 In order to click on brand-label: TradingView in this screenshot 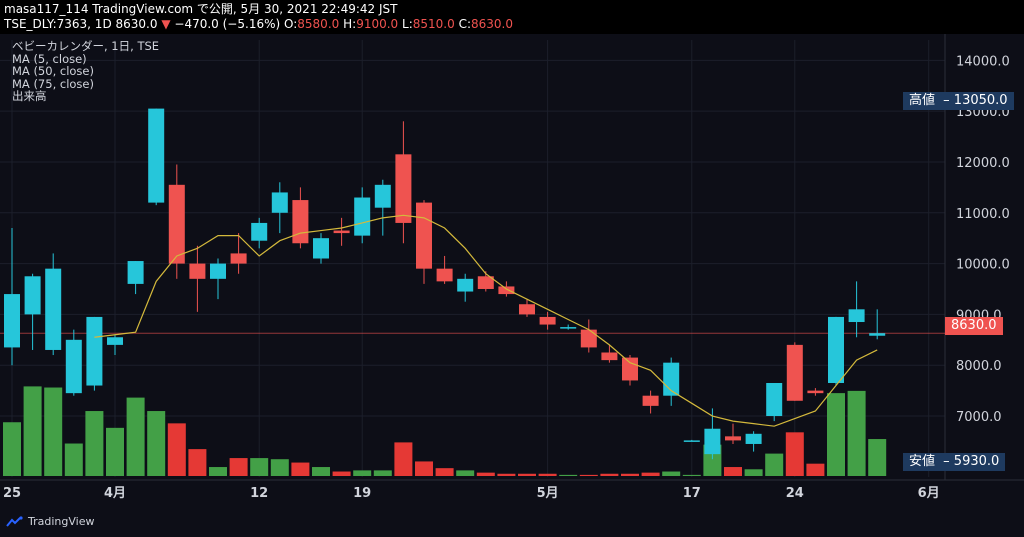, I will do `click(61, 521)`.